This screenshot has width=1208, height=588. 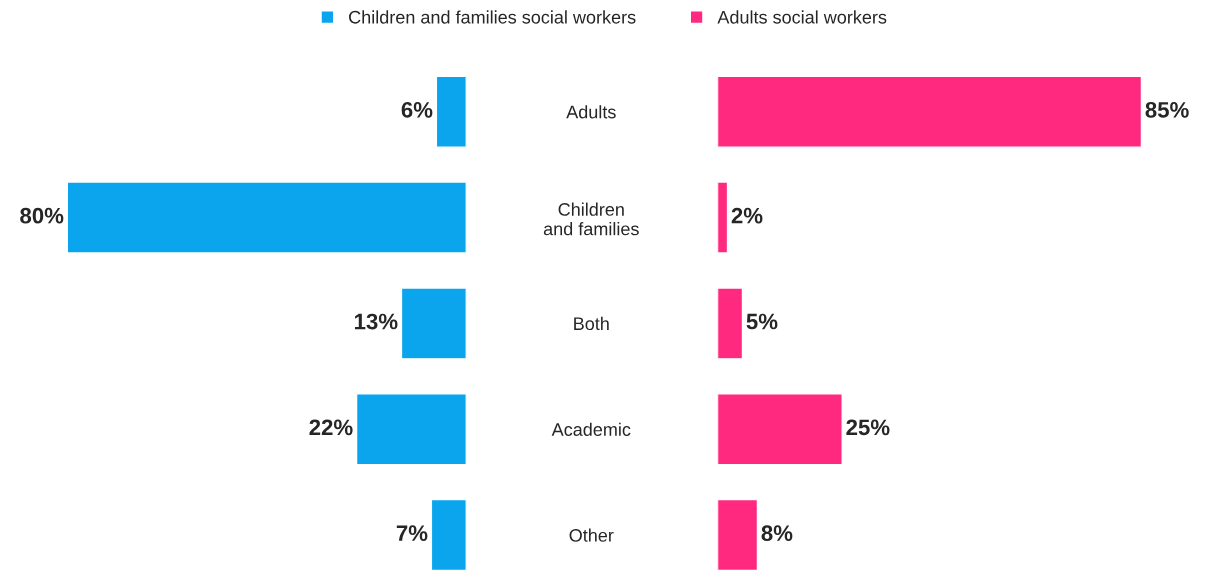 I want to click on y-tick-label: Academic, so click(x=591, y=429).